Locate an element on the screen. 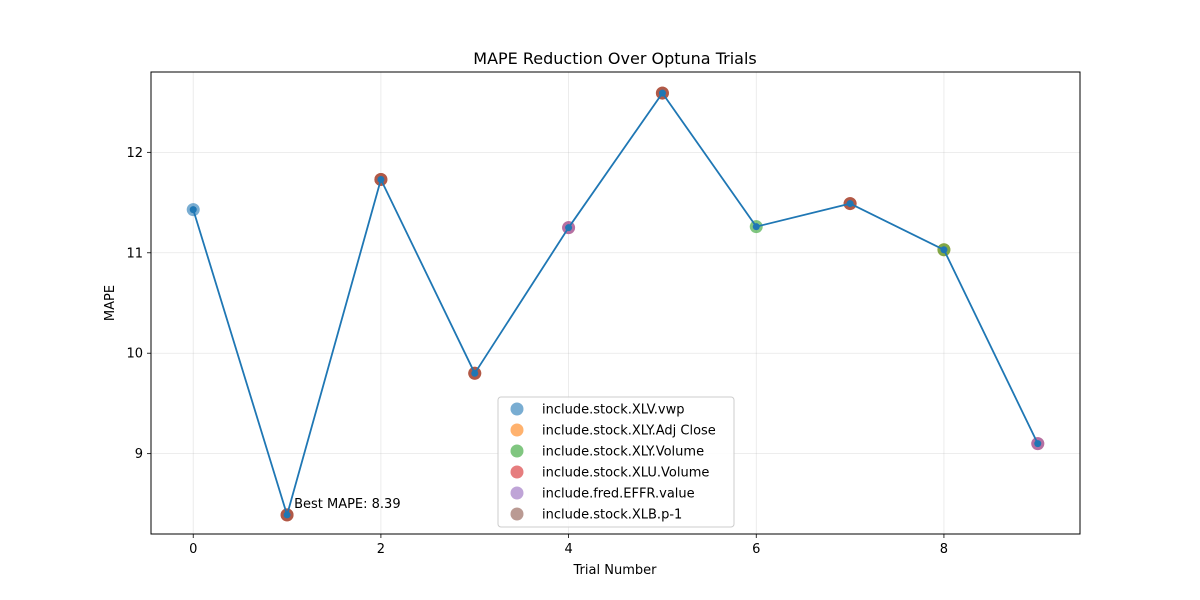 The width and height of the screenshot is (1200, 600). x-tick-label: 4 is located at coordinates (568, 549).